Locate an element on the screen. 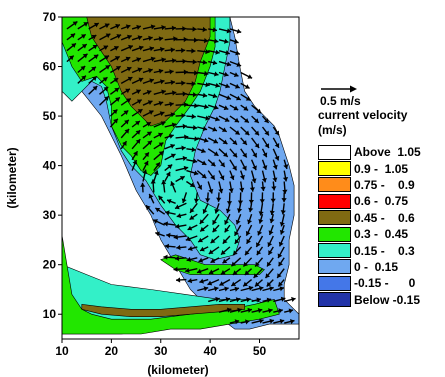 This screenshot has height=377, width=445. x-tick-label: 20 is located at coordinates (112, 351).